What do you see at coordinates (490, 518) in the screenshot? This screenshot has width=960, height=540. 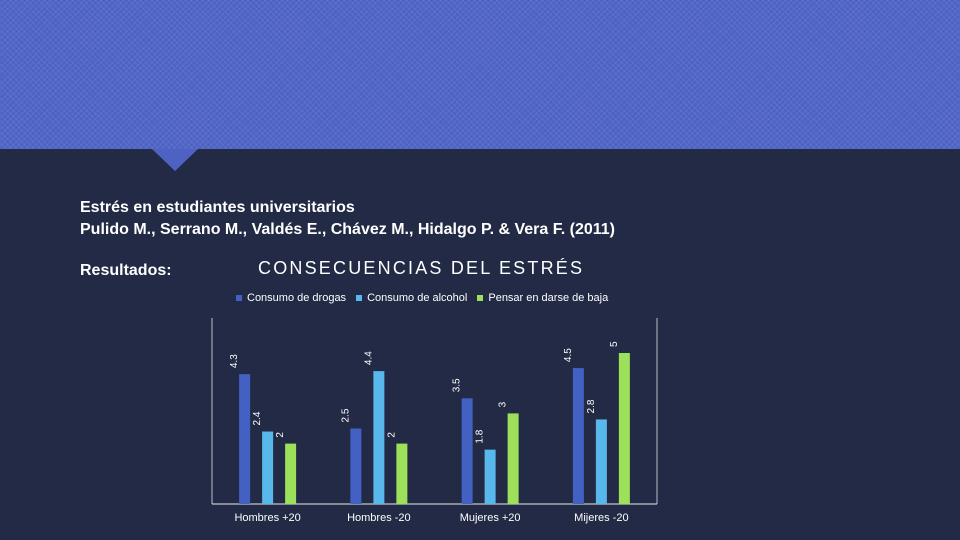 I see `x-tick-label-2: Mujeres +20` at bounding box center [490, 518].